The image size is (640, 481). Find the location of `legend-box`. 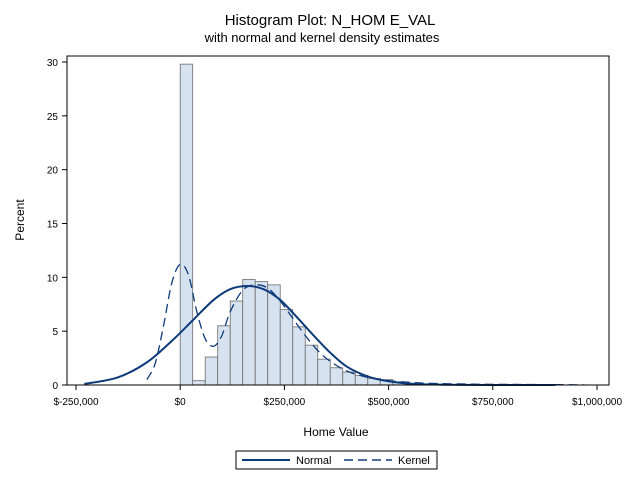

legend-box is located at coordinates (336, 460).